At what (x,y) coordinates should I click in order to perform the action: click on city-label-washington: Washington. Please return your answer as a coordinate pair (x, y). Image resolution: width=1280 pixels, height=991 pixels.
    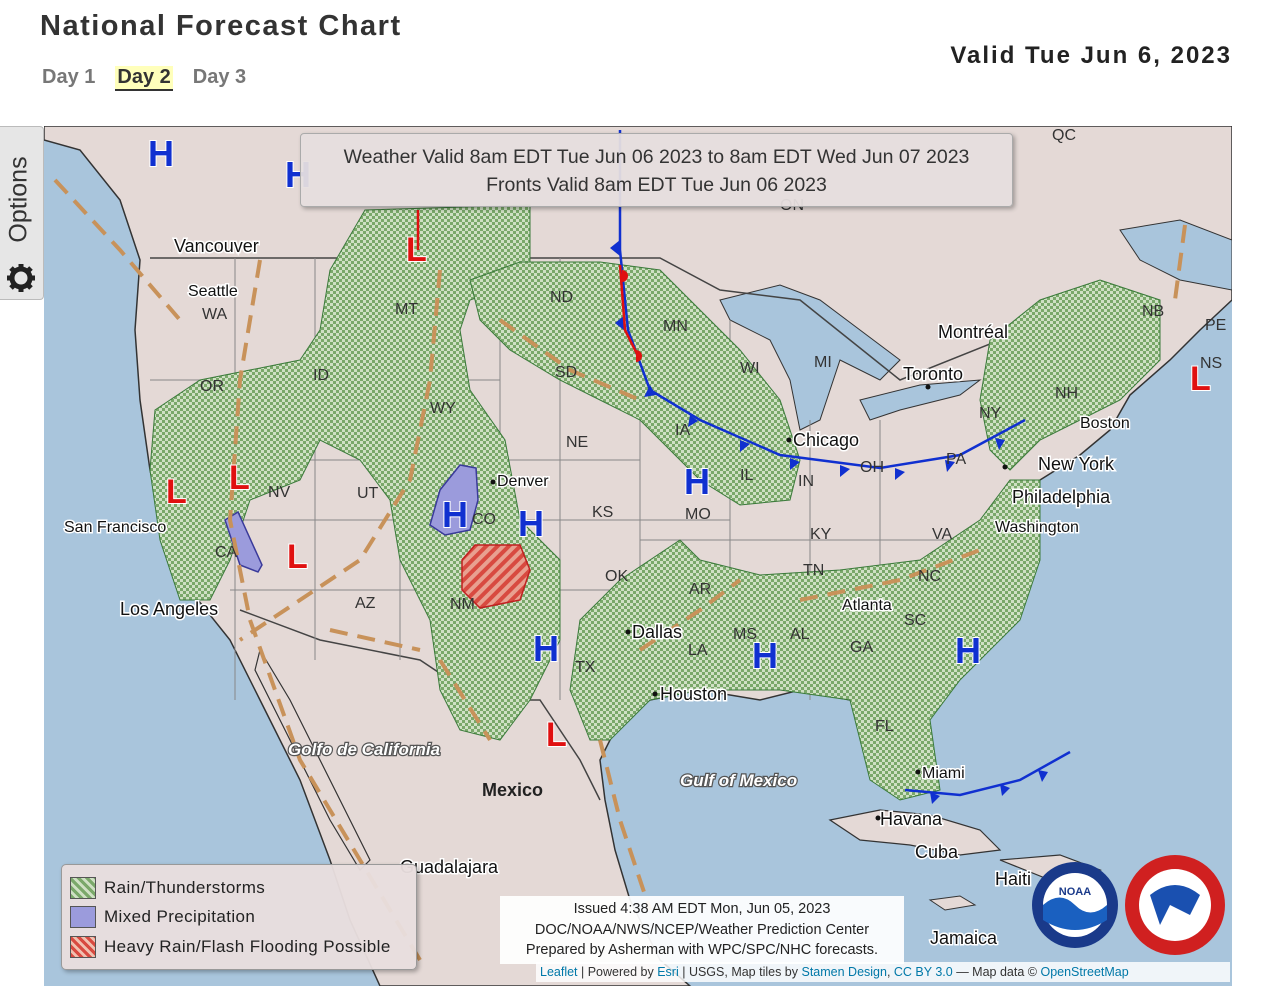
    Looking at the image, I should click on (1037, 527).